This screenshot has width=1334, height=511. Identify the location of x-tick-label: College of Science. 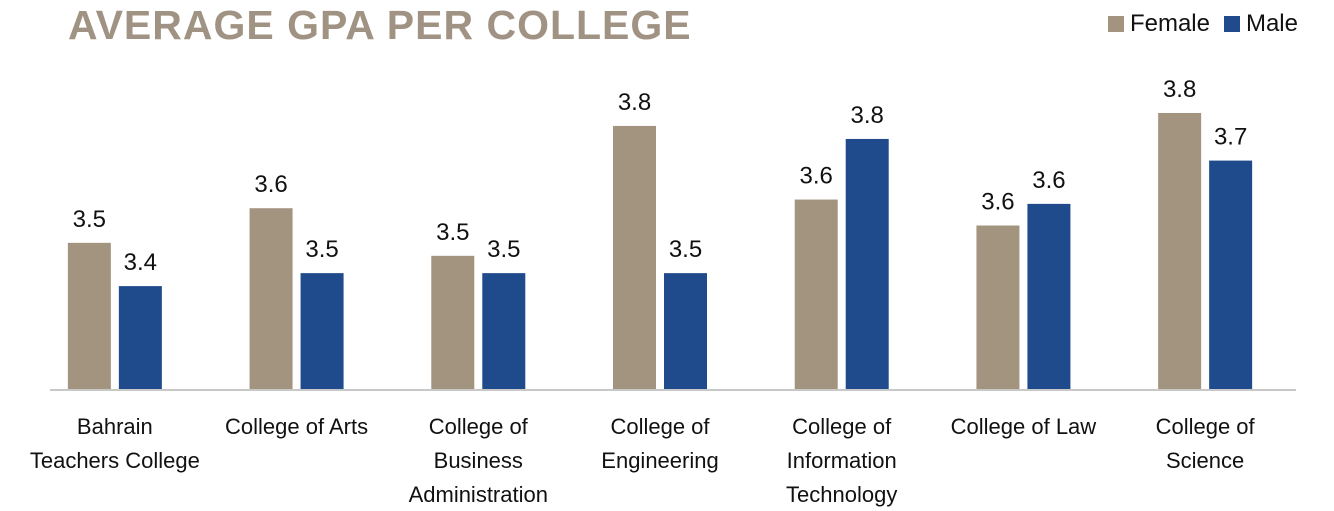
(1205, 443).